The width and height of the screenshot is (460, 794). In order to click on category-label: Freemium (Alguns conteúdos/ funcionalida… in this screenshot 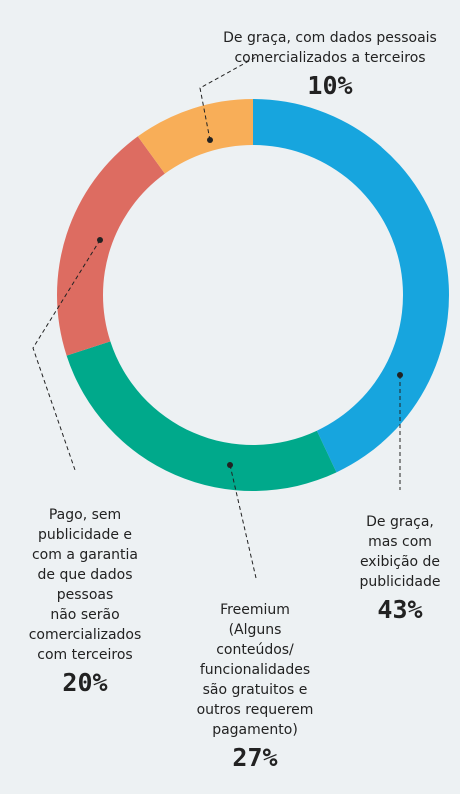, I will do `click(255, 670)`.